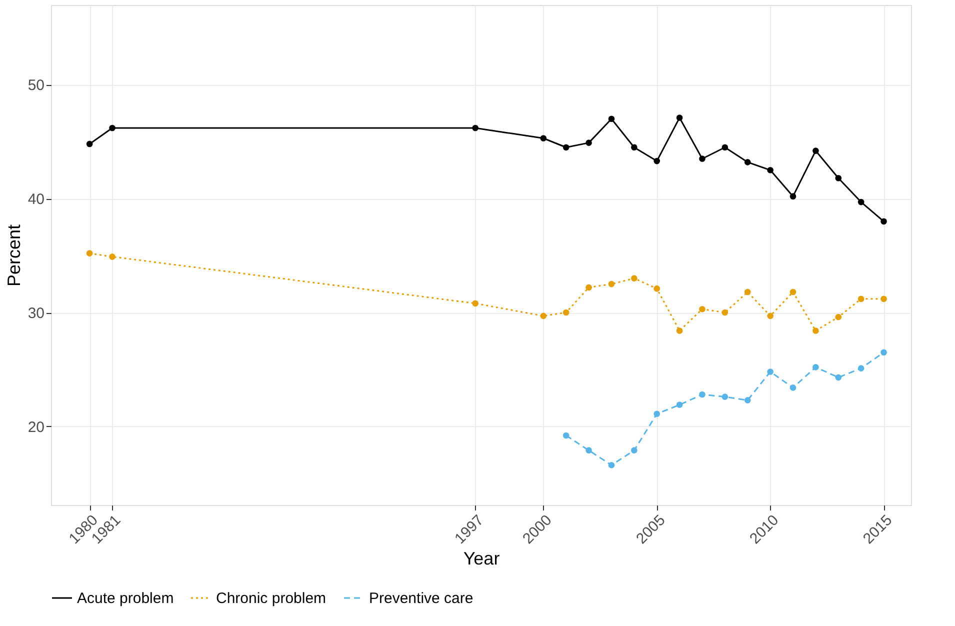 The height and width of the screenshot is (626, 955). What do you see at coordinates (36, 85) in the screenshot?
I see `y-tick-label: 50` at bounding box center [36, 85].